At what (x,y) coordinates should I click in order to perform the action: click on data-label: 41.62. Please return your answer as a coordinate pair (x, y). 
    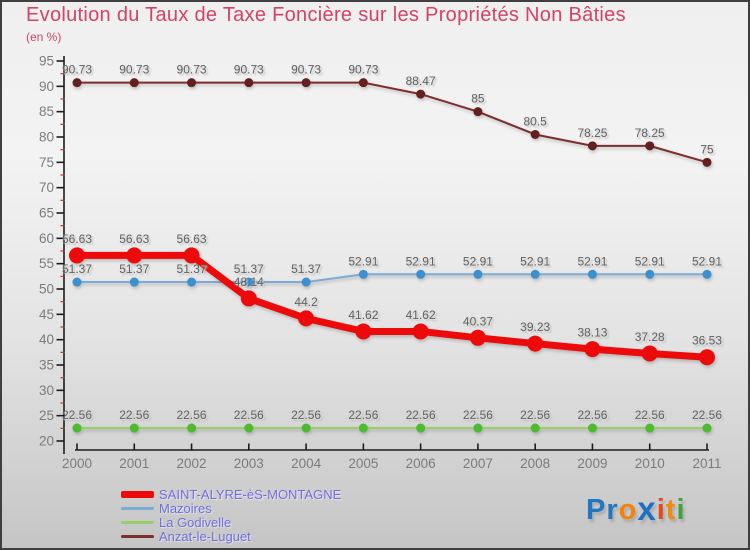
    Looking at the image, I should click on (421, 315).